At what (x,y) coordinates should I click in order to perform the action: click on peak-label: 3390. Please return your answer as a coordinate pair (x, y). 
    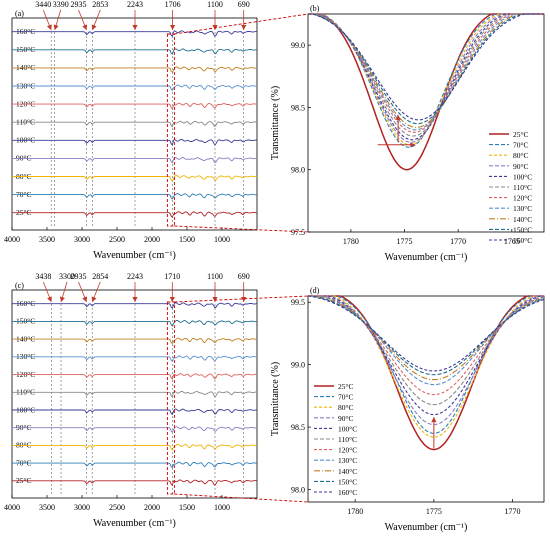
    Looking at the image, I should click on (61, 4).